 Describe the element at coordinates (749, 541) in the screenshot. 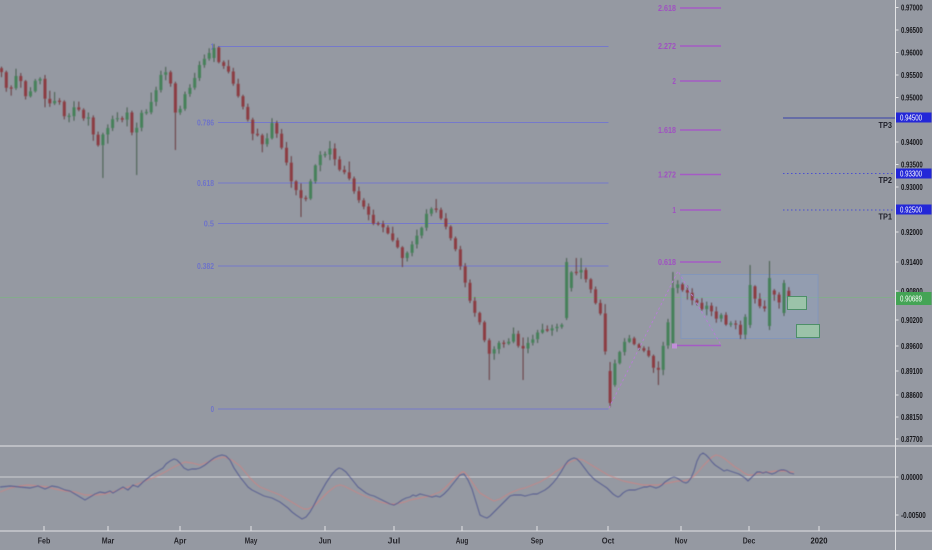

I see `svg-text: Dec` at that location.